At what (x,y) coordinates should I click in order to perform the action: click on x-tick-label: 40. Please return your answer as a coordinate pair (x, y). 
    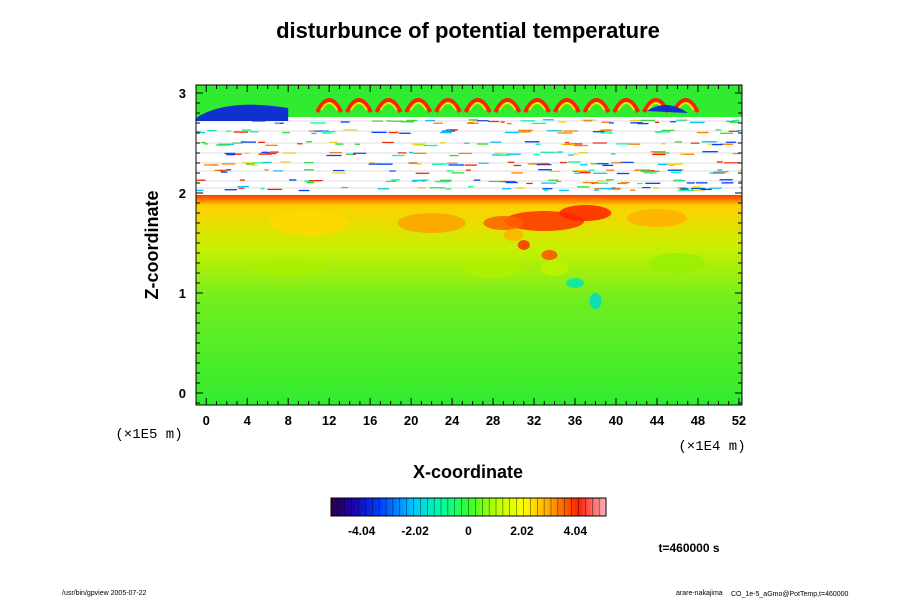
    Looking at the image, I should click on (616, 420).